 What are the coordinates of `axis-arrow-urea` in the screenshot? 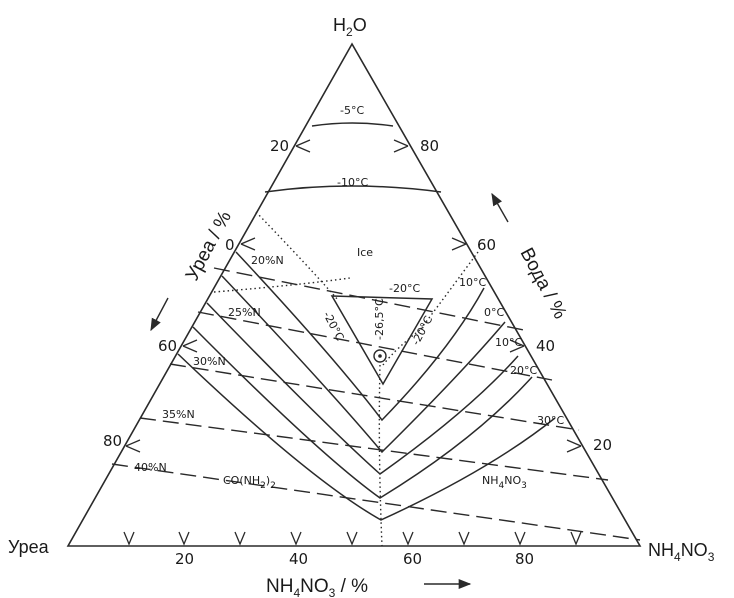 It's located at (159, 314).